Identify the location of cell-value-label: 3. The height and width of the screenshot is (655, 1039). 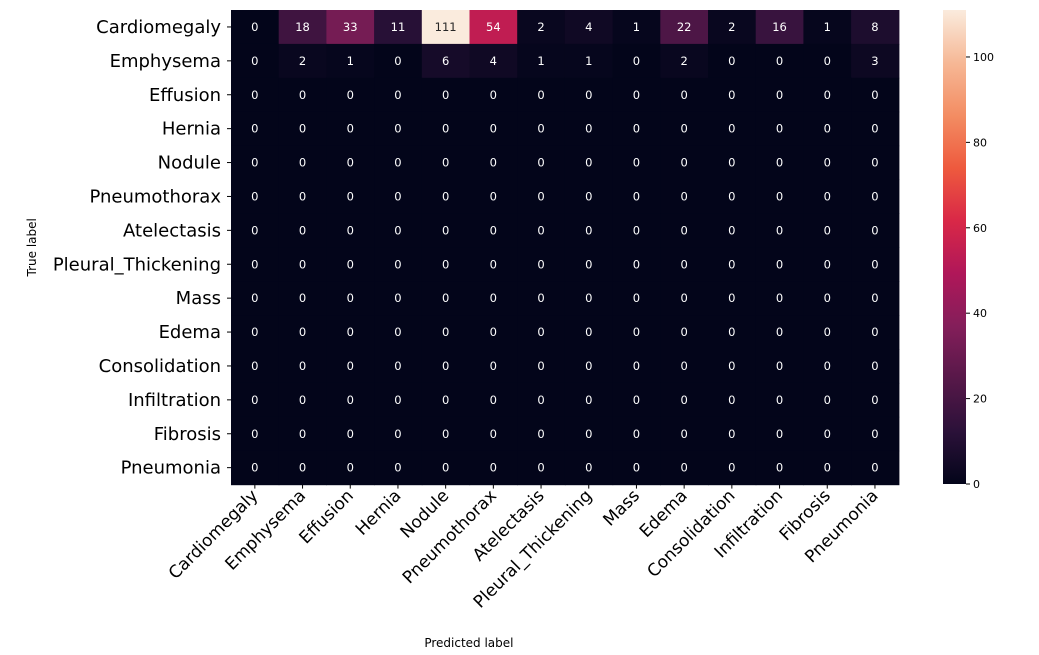
(874, 61).